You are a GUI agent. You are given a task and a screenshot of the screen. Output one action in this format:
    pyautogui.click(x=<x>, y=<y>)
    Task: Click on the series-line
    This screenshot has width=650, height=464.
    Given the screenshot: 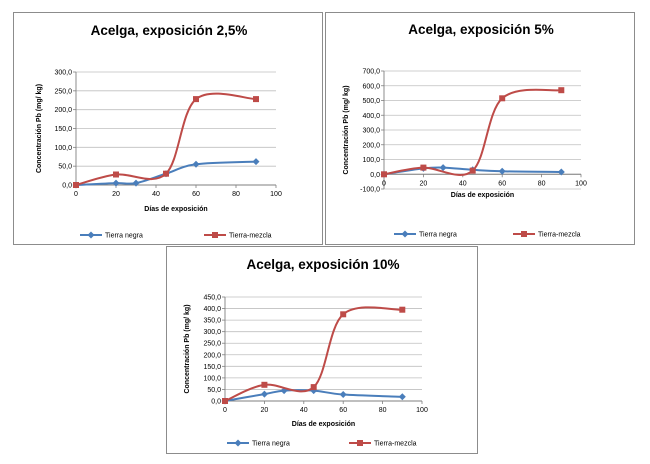 What is the action you would take?
    pyautogui.click(x=472, y=132)
    